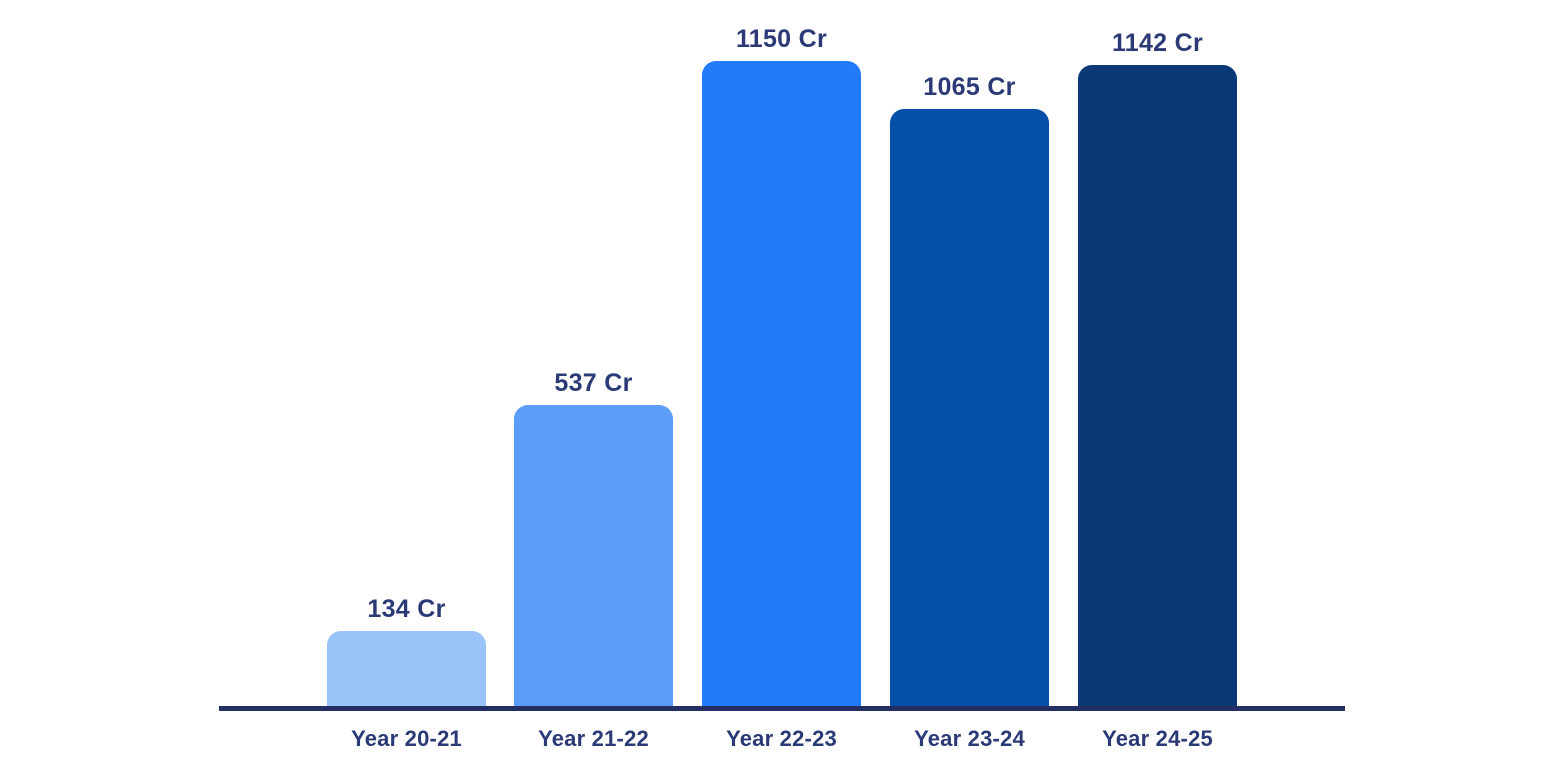 This screenshot has height=760, width=1564. I want to click on x-axis-tick-label: Year 24-25, so click(1157, 738).